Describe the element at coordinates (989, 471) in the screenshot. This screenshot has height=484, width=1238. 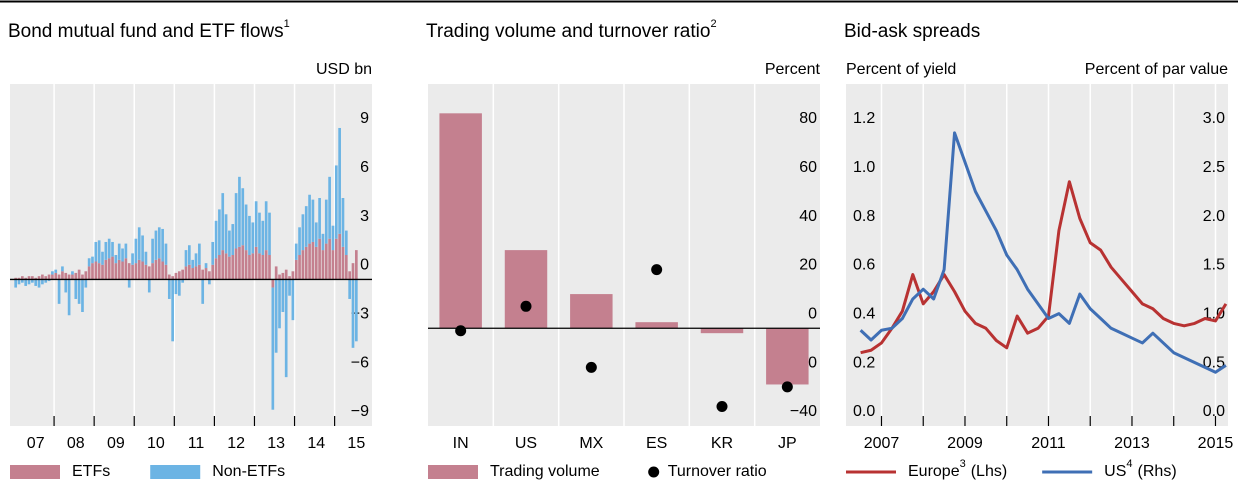
I see `legend-side: (Lhs)` at that location.